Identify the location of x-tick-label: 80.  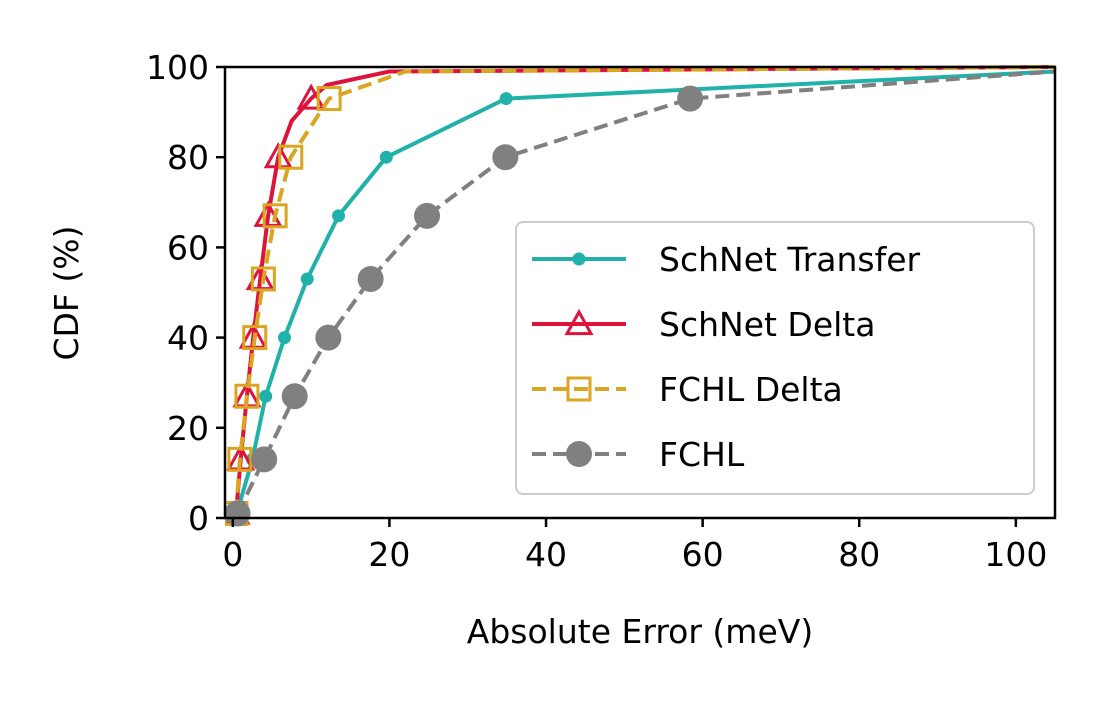
(859, 554).